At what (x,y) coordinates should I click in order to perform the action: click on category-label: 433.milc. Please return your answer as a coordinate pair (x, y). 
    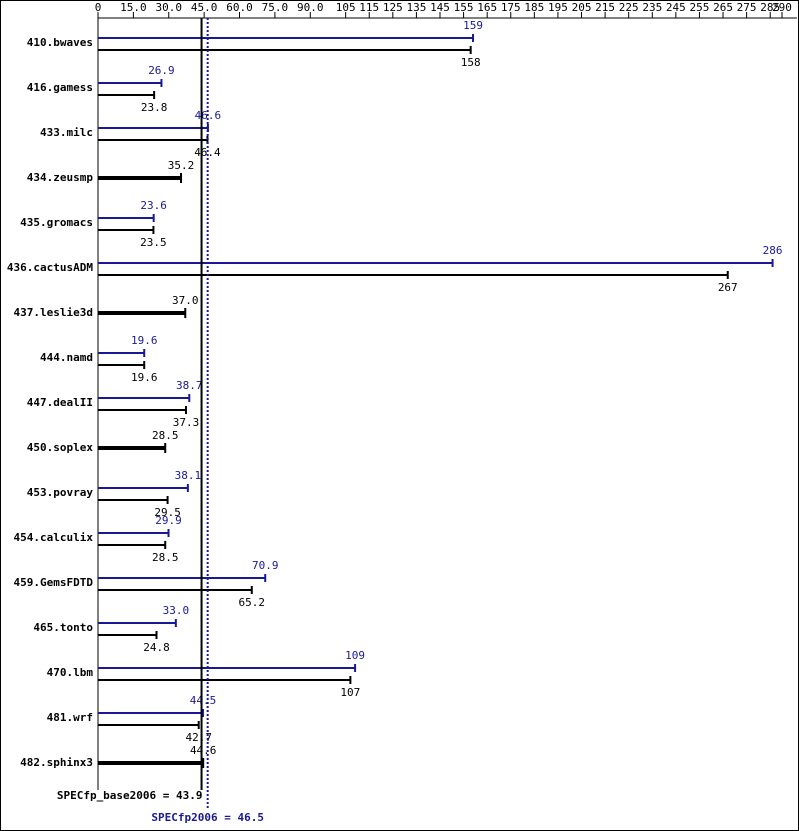
    Looking at the image, I should click on (66, 132).